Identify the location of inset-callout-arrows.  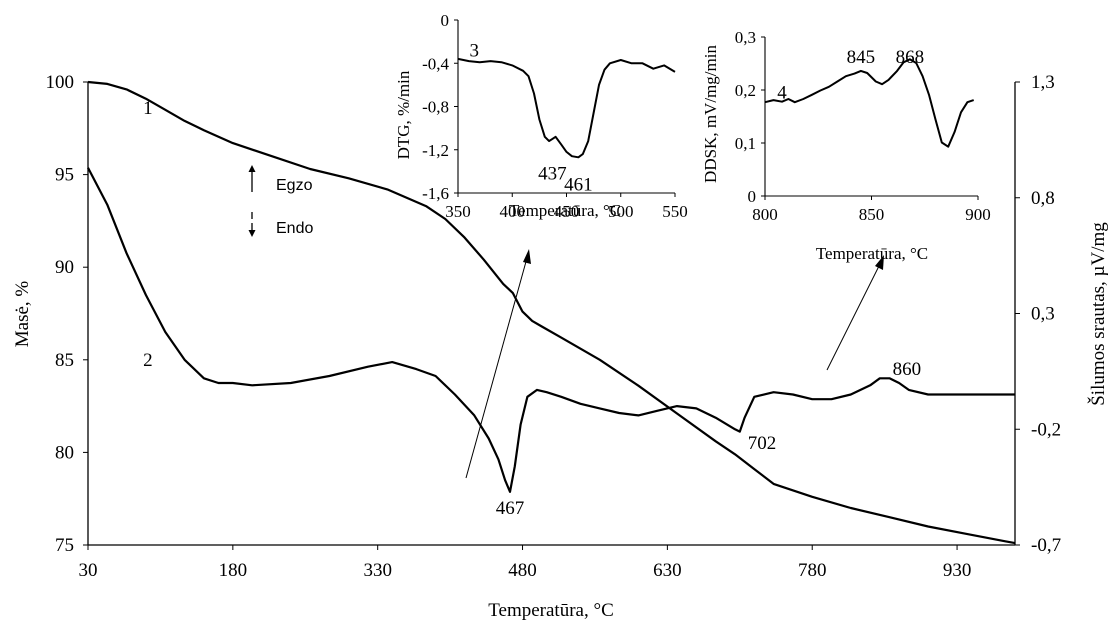
(674, 364).